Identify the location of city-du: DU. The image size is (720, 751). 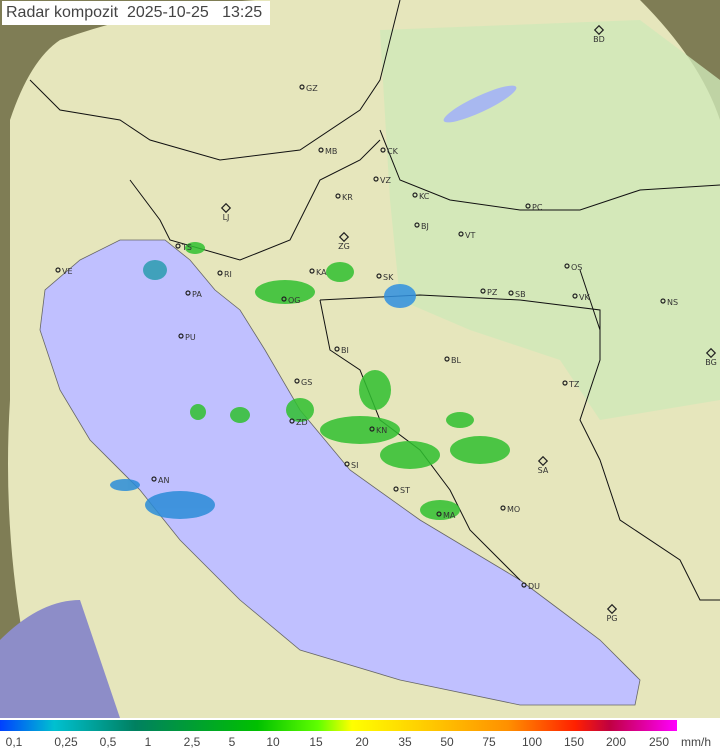
(530, 586).